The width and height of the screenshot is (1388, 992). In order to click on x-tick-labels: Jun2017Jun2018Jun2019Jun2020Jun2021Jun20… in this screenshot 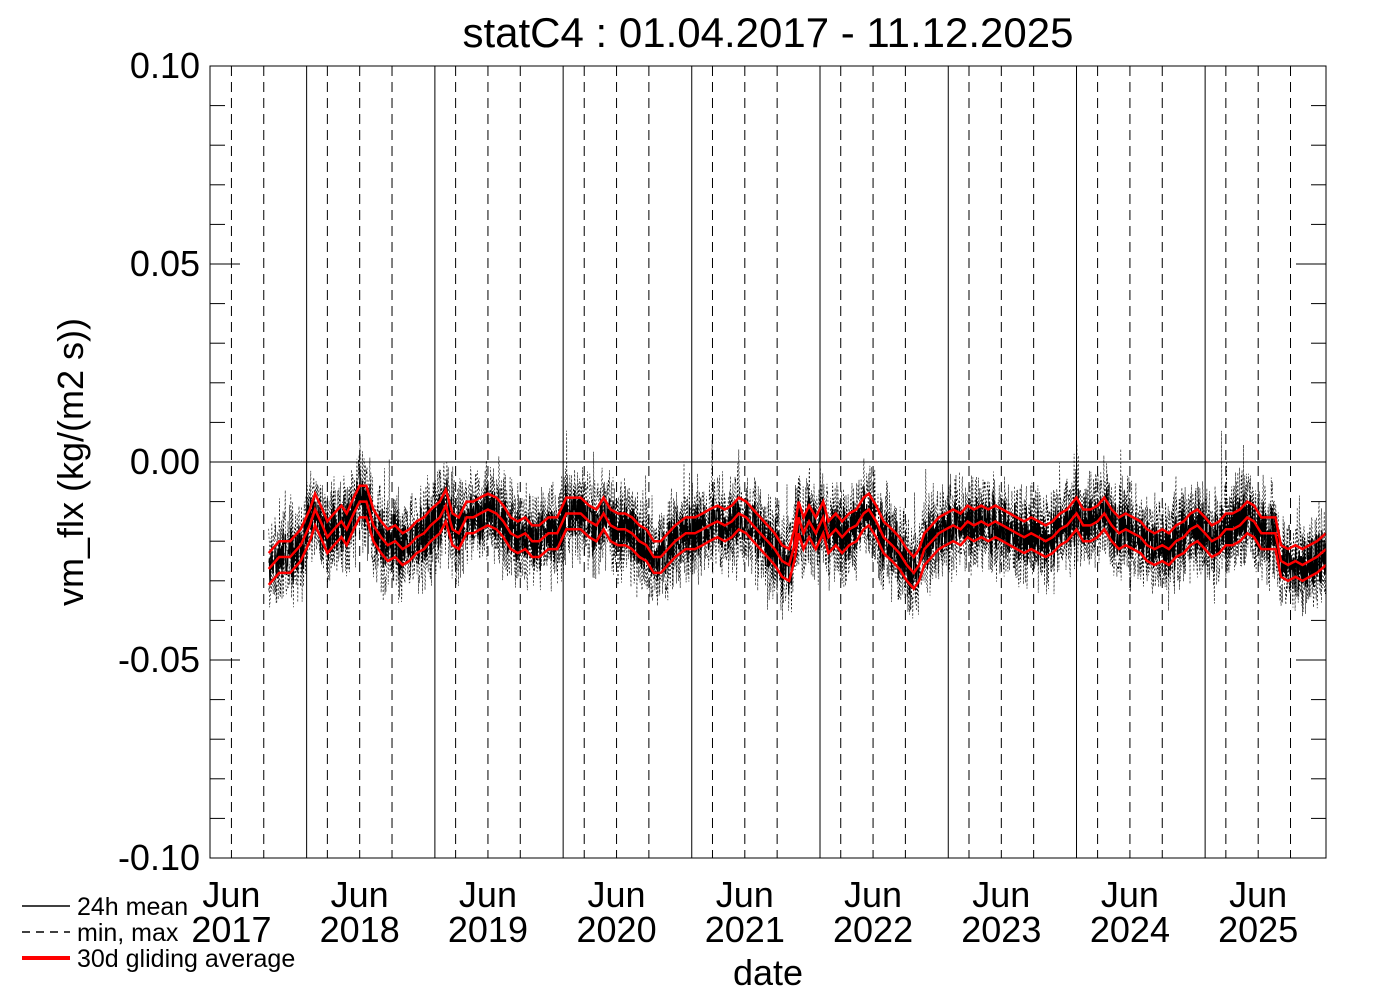, I will do `click(744, 912)`.